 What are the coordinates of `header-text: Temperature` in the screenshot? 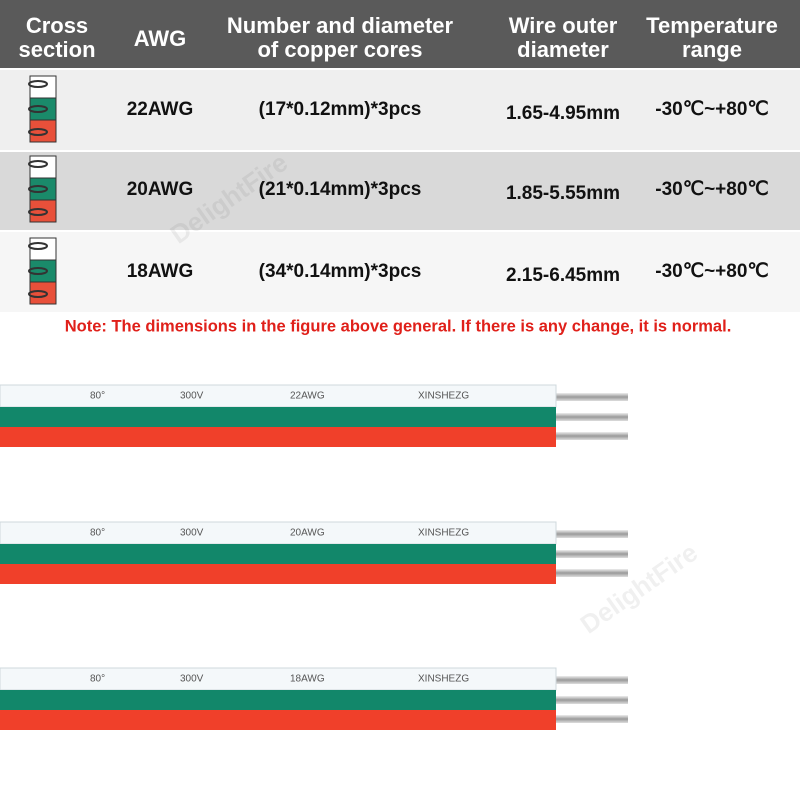 It's located at (712, 25).